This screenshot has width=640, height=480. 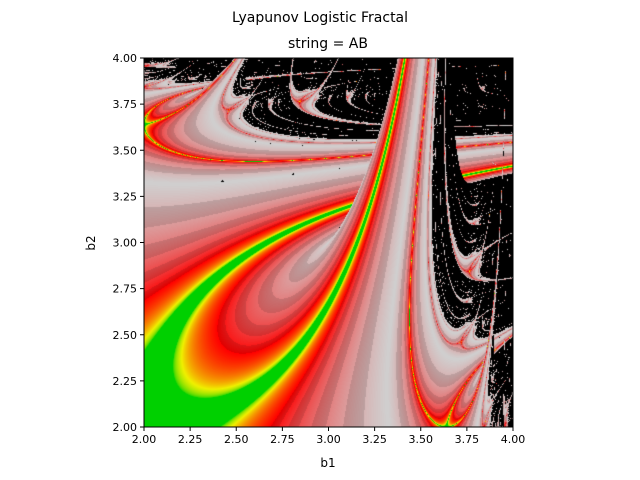 I want to click on y-tick-label: 3.25, so click(x=125, y=196).